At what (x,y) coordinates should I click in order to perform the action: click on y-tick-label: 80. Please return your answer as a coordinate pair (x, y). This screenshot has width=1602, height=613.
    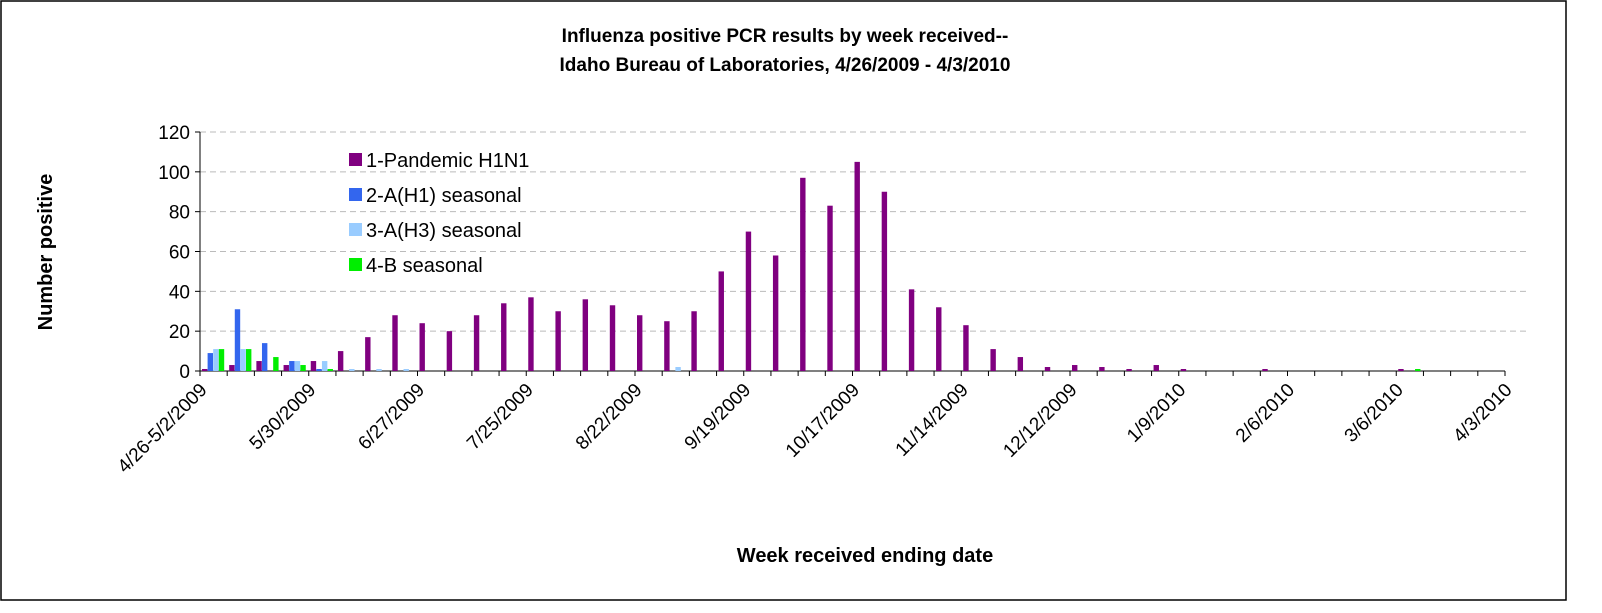
    Looking at the image, I should click on (179, 213).